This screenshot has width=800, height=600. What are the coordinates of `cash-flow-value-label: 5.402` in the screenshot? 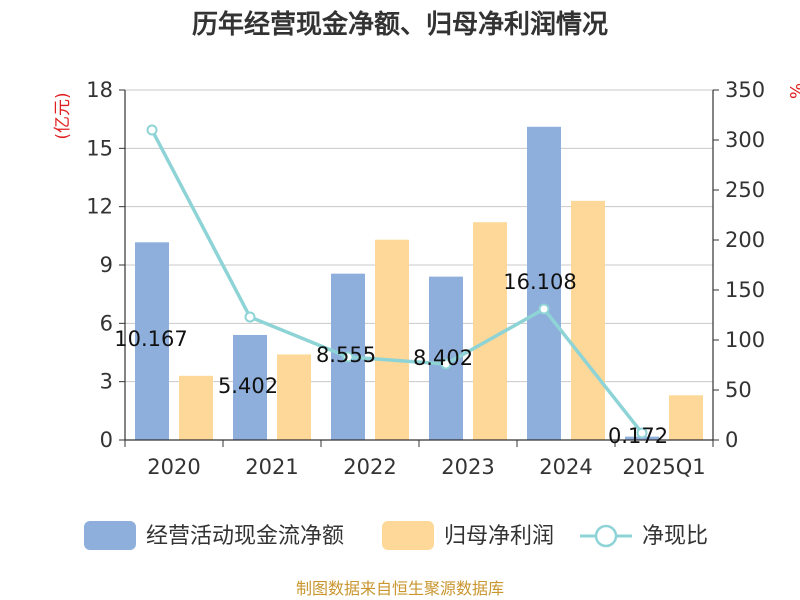 It's located at (248, 386).